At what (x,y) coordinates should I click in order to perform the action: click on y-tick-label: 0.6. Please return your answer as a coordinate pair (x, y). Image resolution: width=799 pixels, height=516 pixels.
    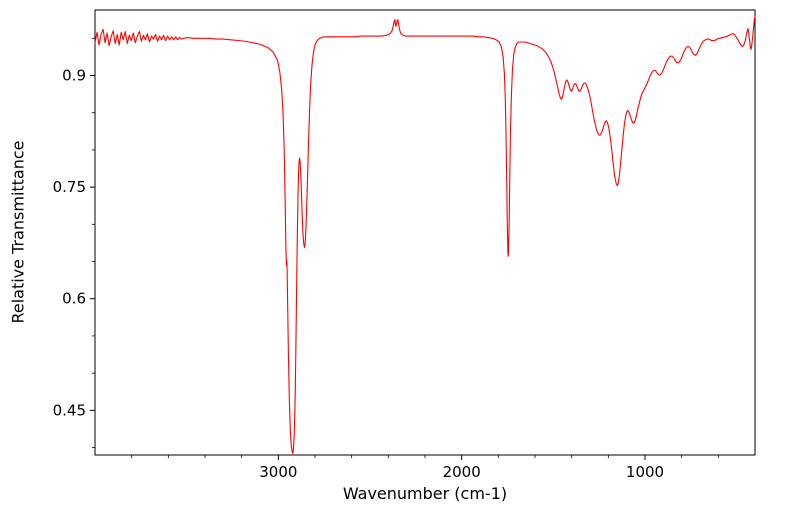
    Looking at the image, I should click on (74, 299).